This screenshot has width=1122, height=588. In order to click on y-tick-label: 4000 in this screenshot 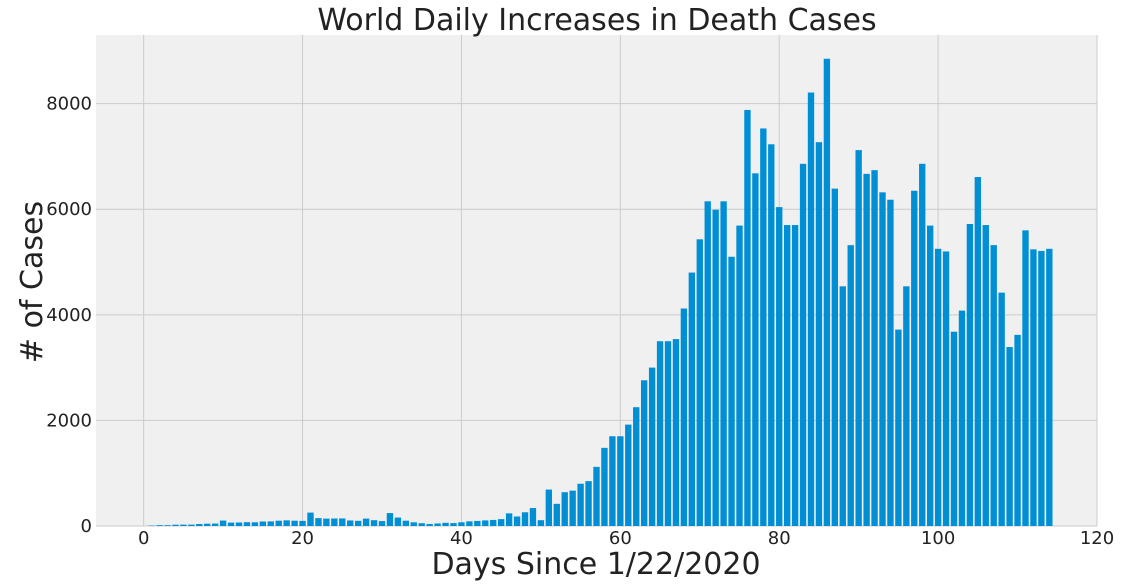, I will do `click(69, 315)`.